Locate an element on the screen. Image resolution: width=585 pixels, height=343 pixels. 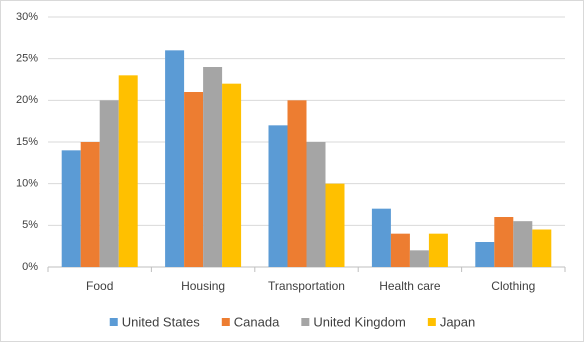
y-tick-label: 30% is located at coordinates (27, 17).